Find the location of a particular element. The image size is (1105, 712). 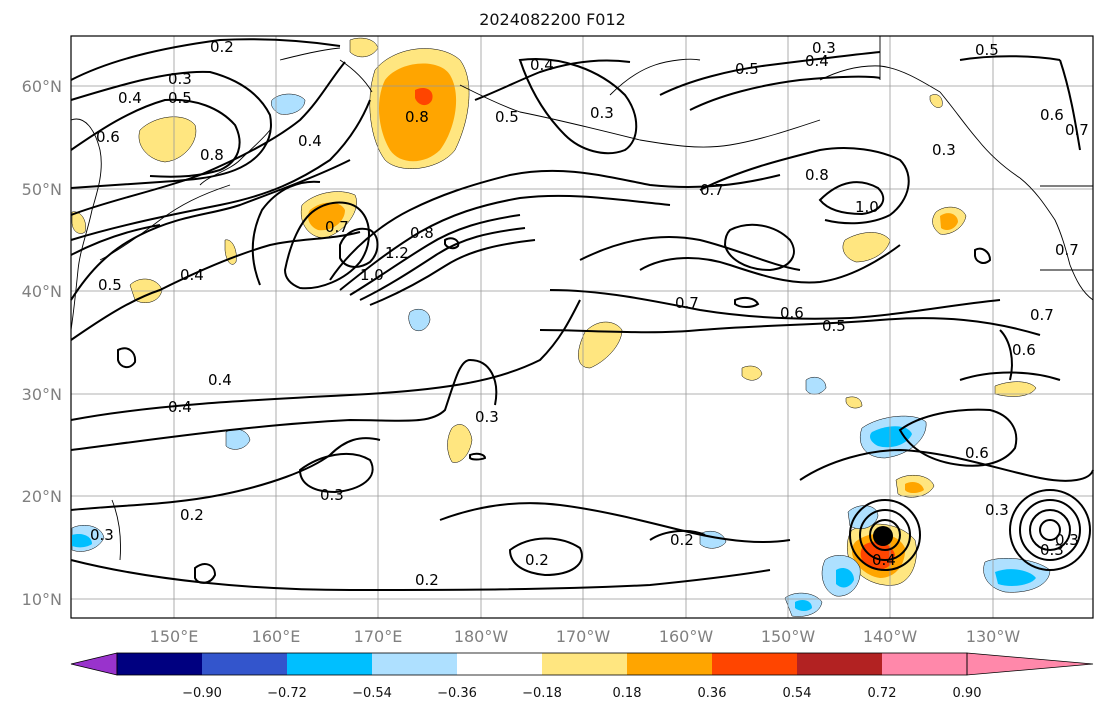

colorbar-tick: −0.18 is located at coordinates (542, 693).